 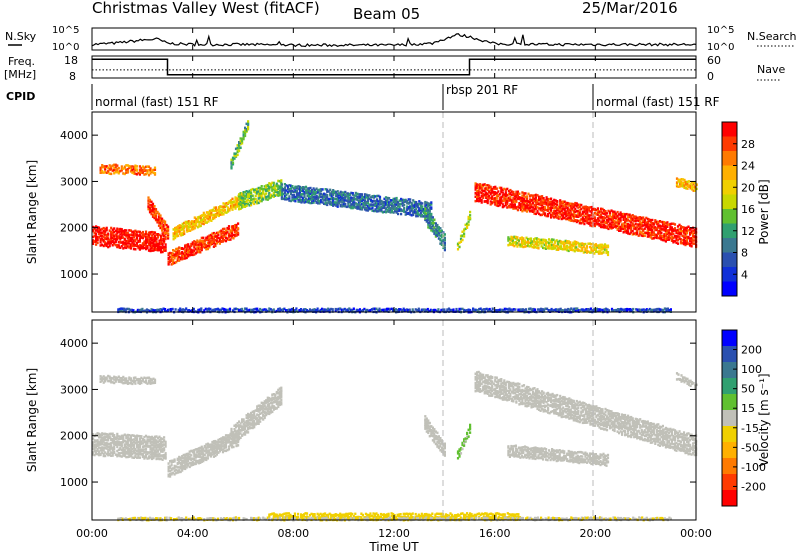 I want to click on y-tick-label: 3000, so click(x=74, y=181).